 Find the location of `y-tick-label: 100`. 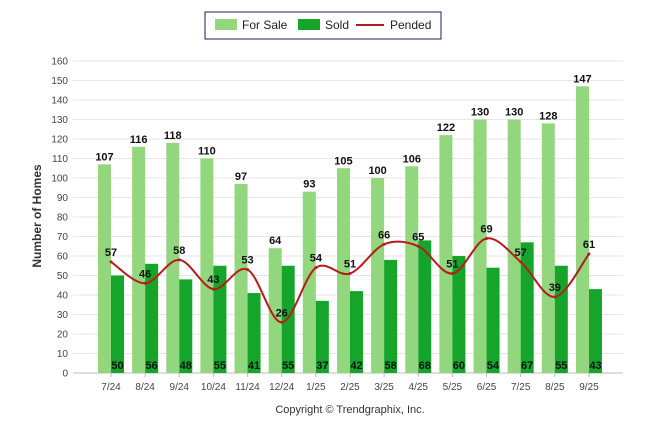

y-tick-label: 100 is located at coordinates (59, 179).